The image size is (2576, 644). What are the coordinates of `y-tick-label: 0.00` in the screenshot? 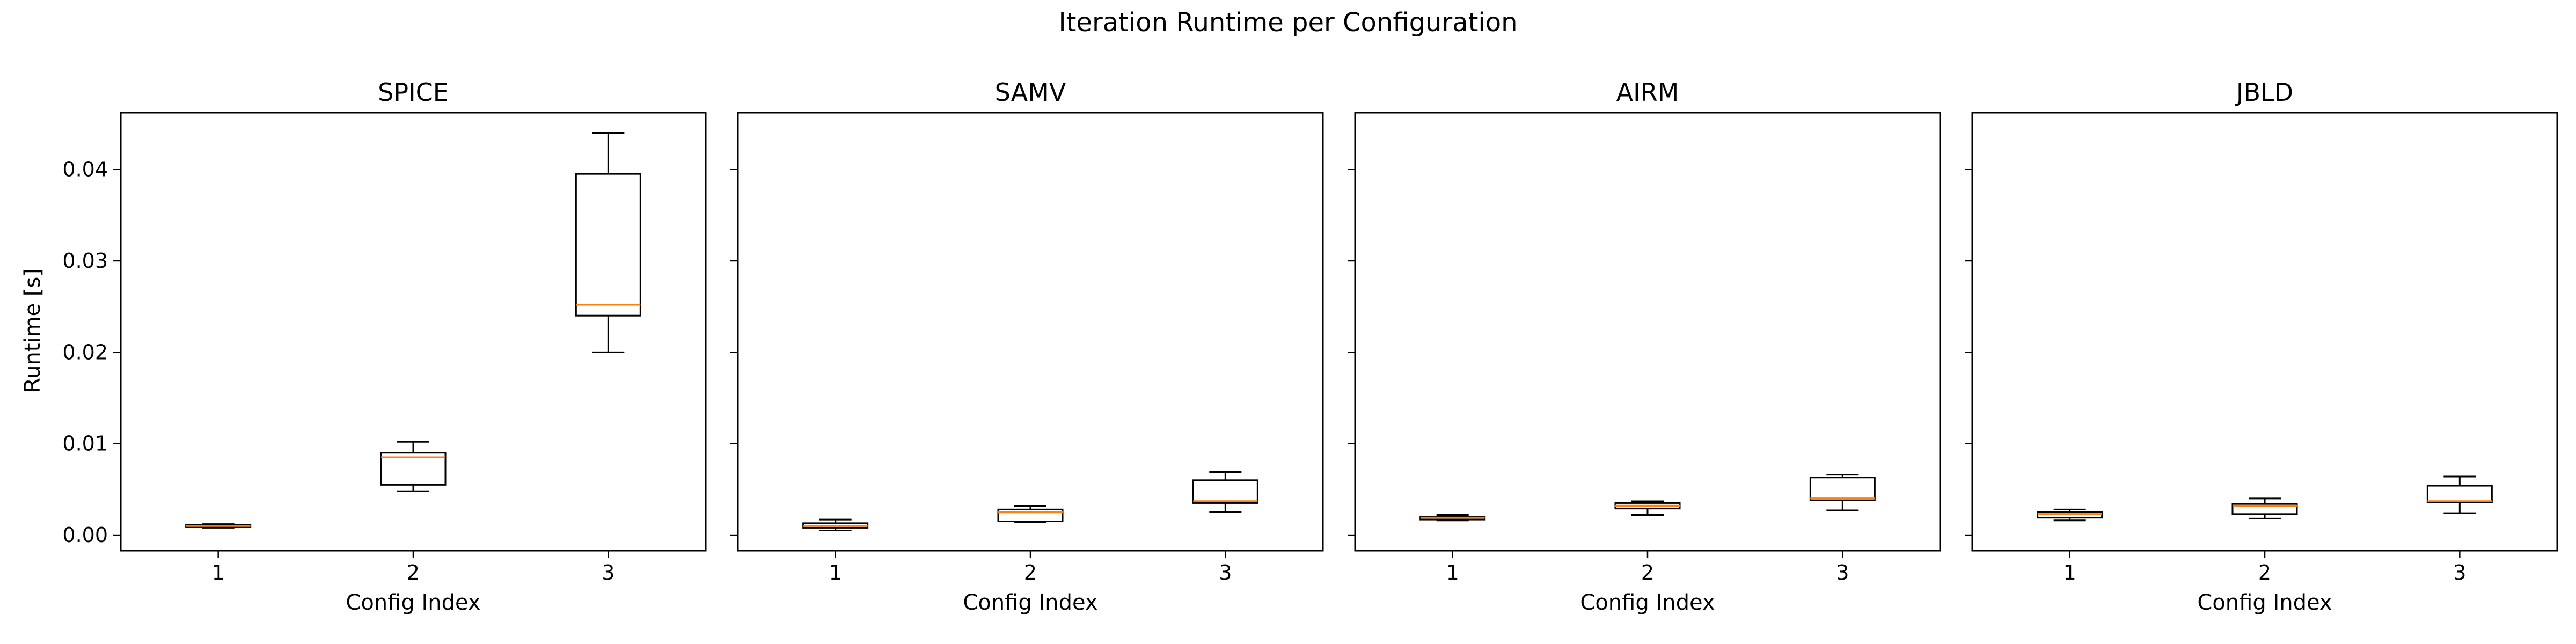 It's located at (85, 535).